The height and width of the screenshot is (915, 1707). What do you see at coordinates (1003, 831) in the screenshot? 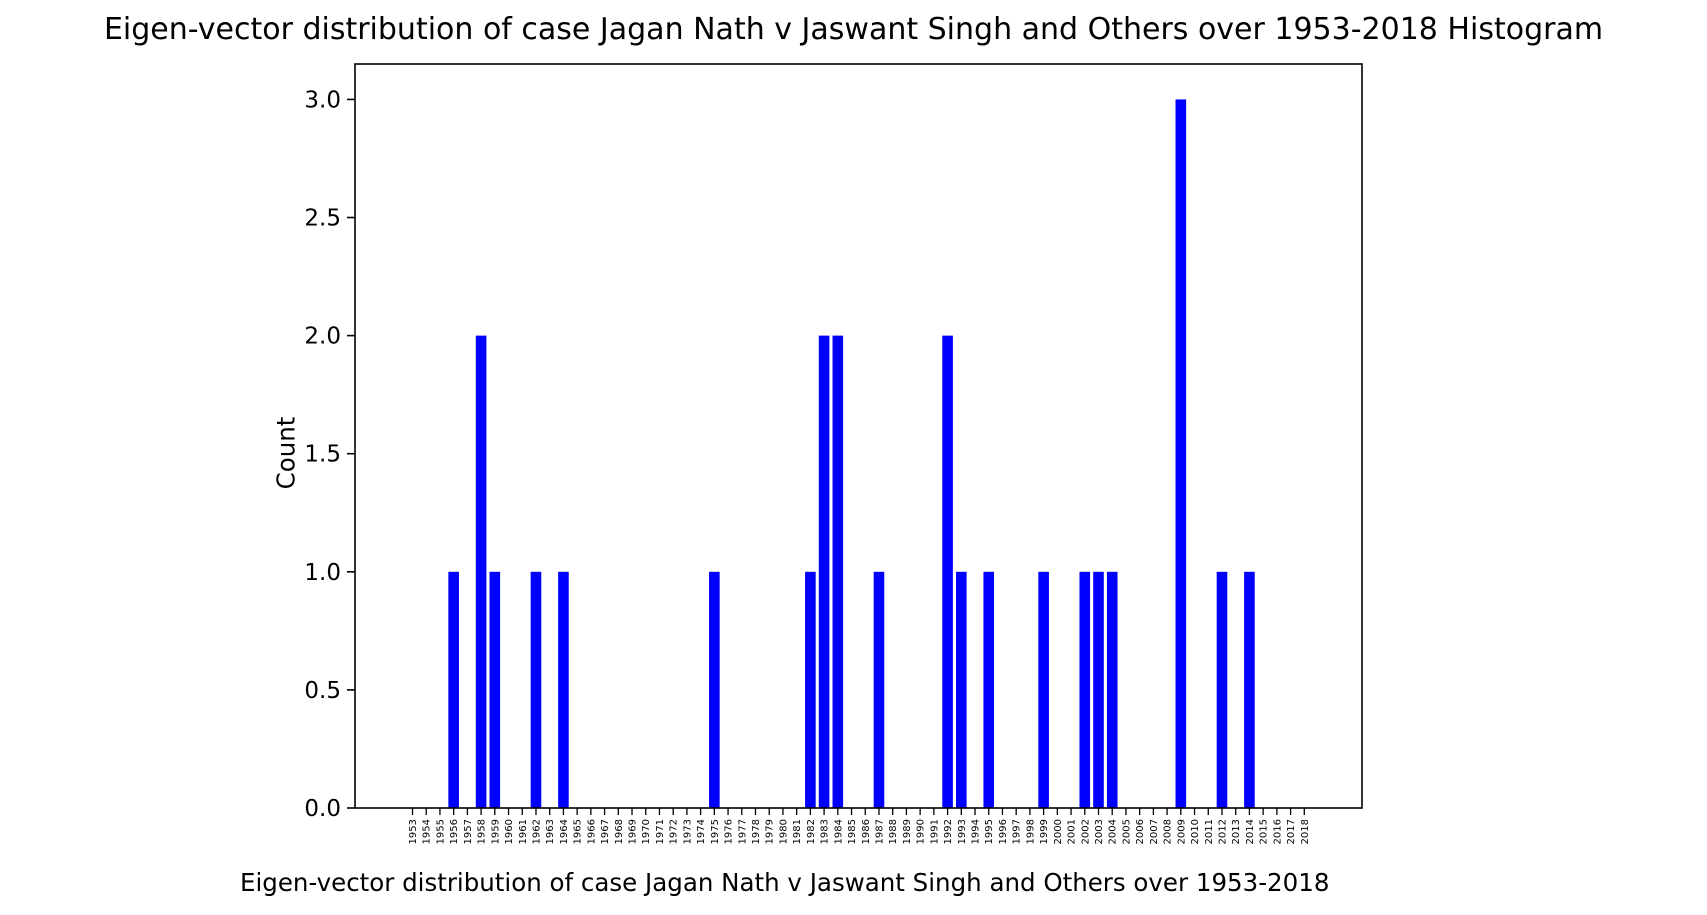
I see `x-tick-label-1996: 1996` at bounding box center [1003, 831].